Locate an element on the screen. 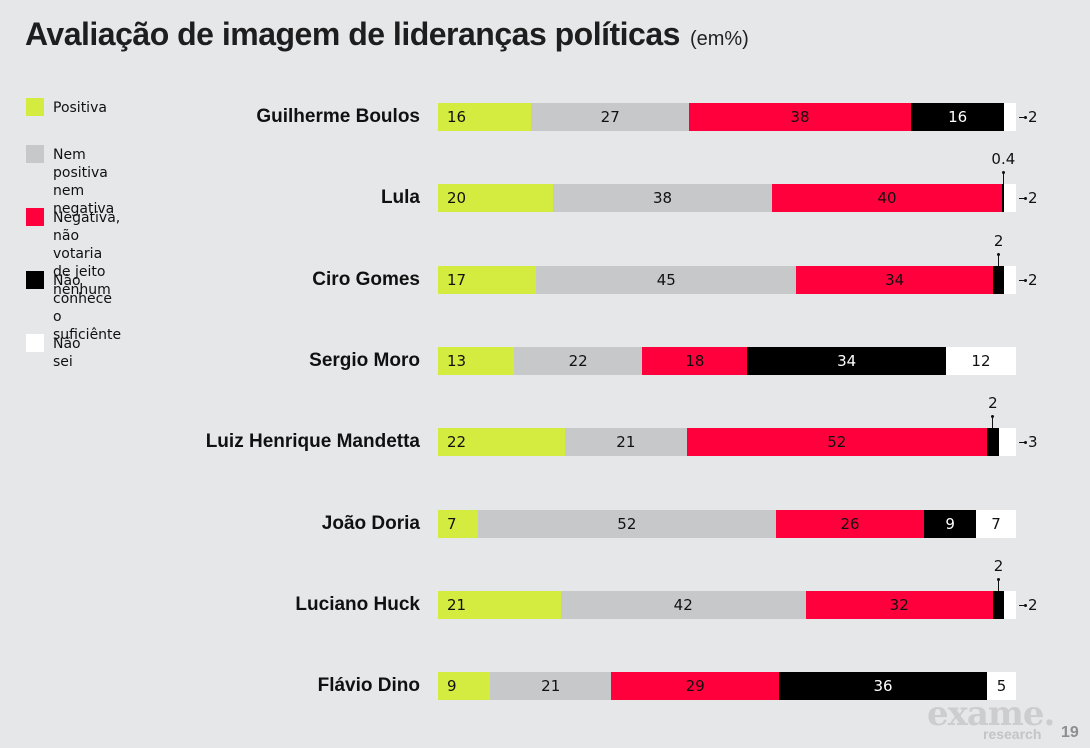 The height and width of the screenshot is (748, 1090). data-label-negativa: 29 is located at coordinates (695, 686).